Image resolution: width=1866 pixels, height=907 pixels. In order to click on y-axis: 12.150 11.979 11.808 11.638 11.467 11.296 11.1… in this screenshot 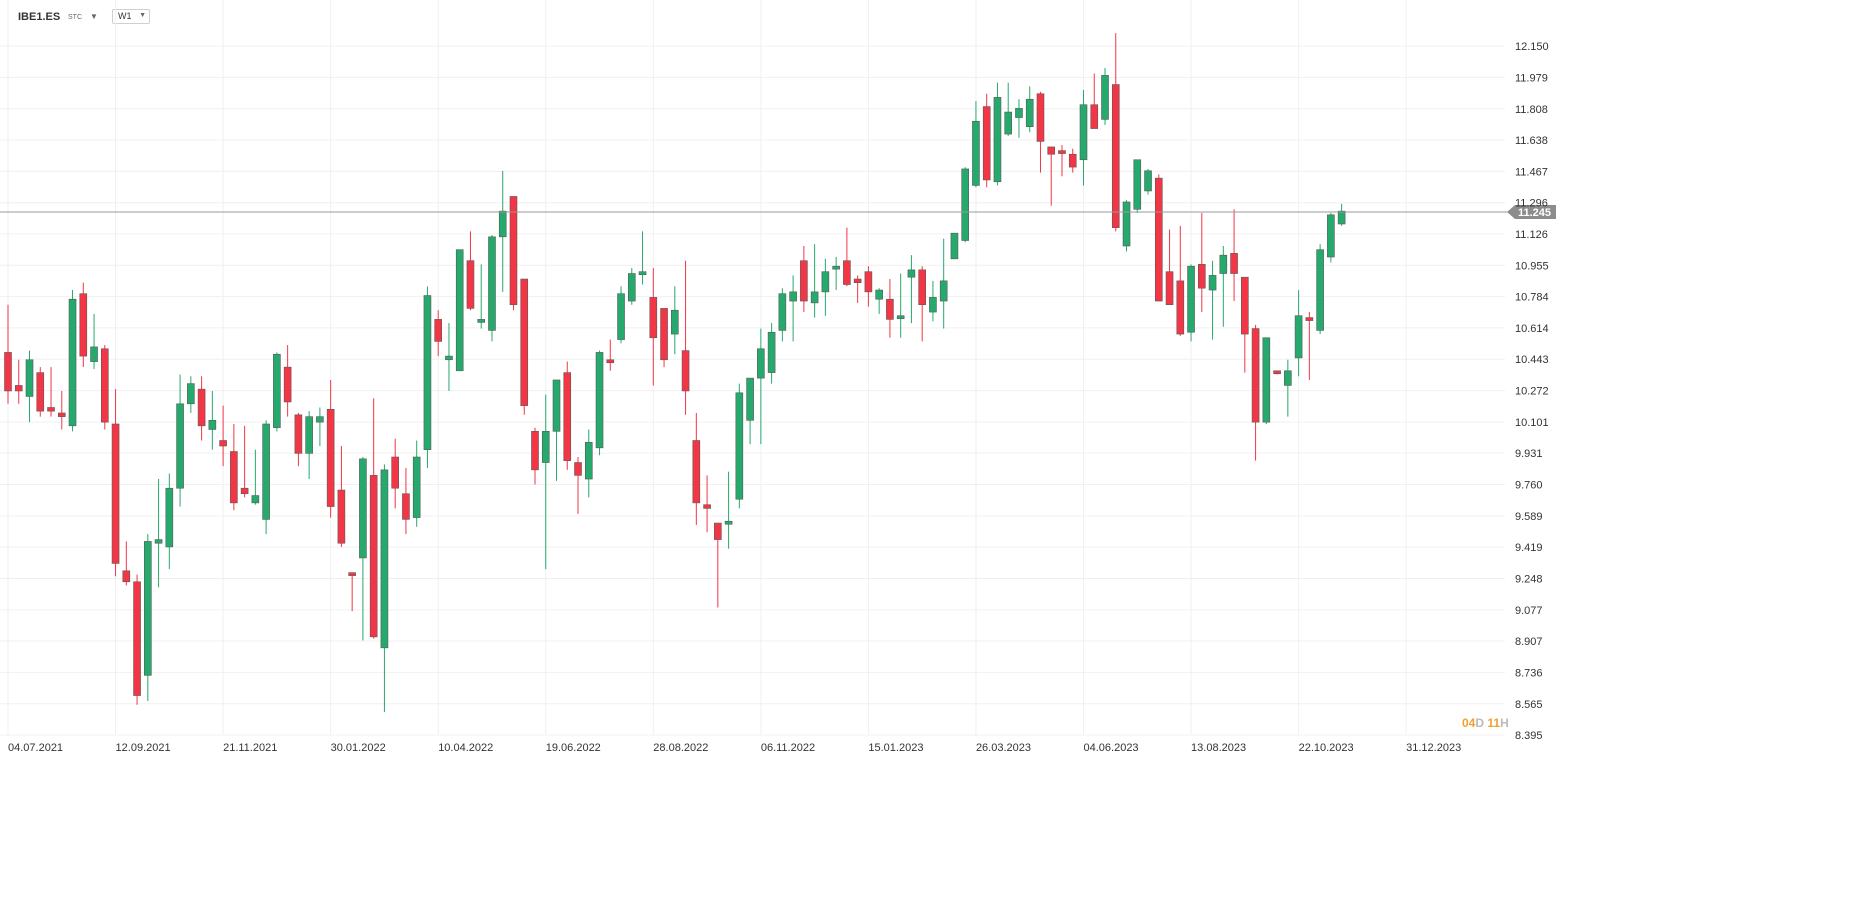, I will do `click(1532, 391)`.